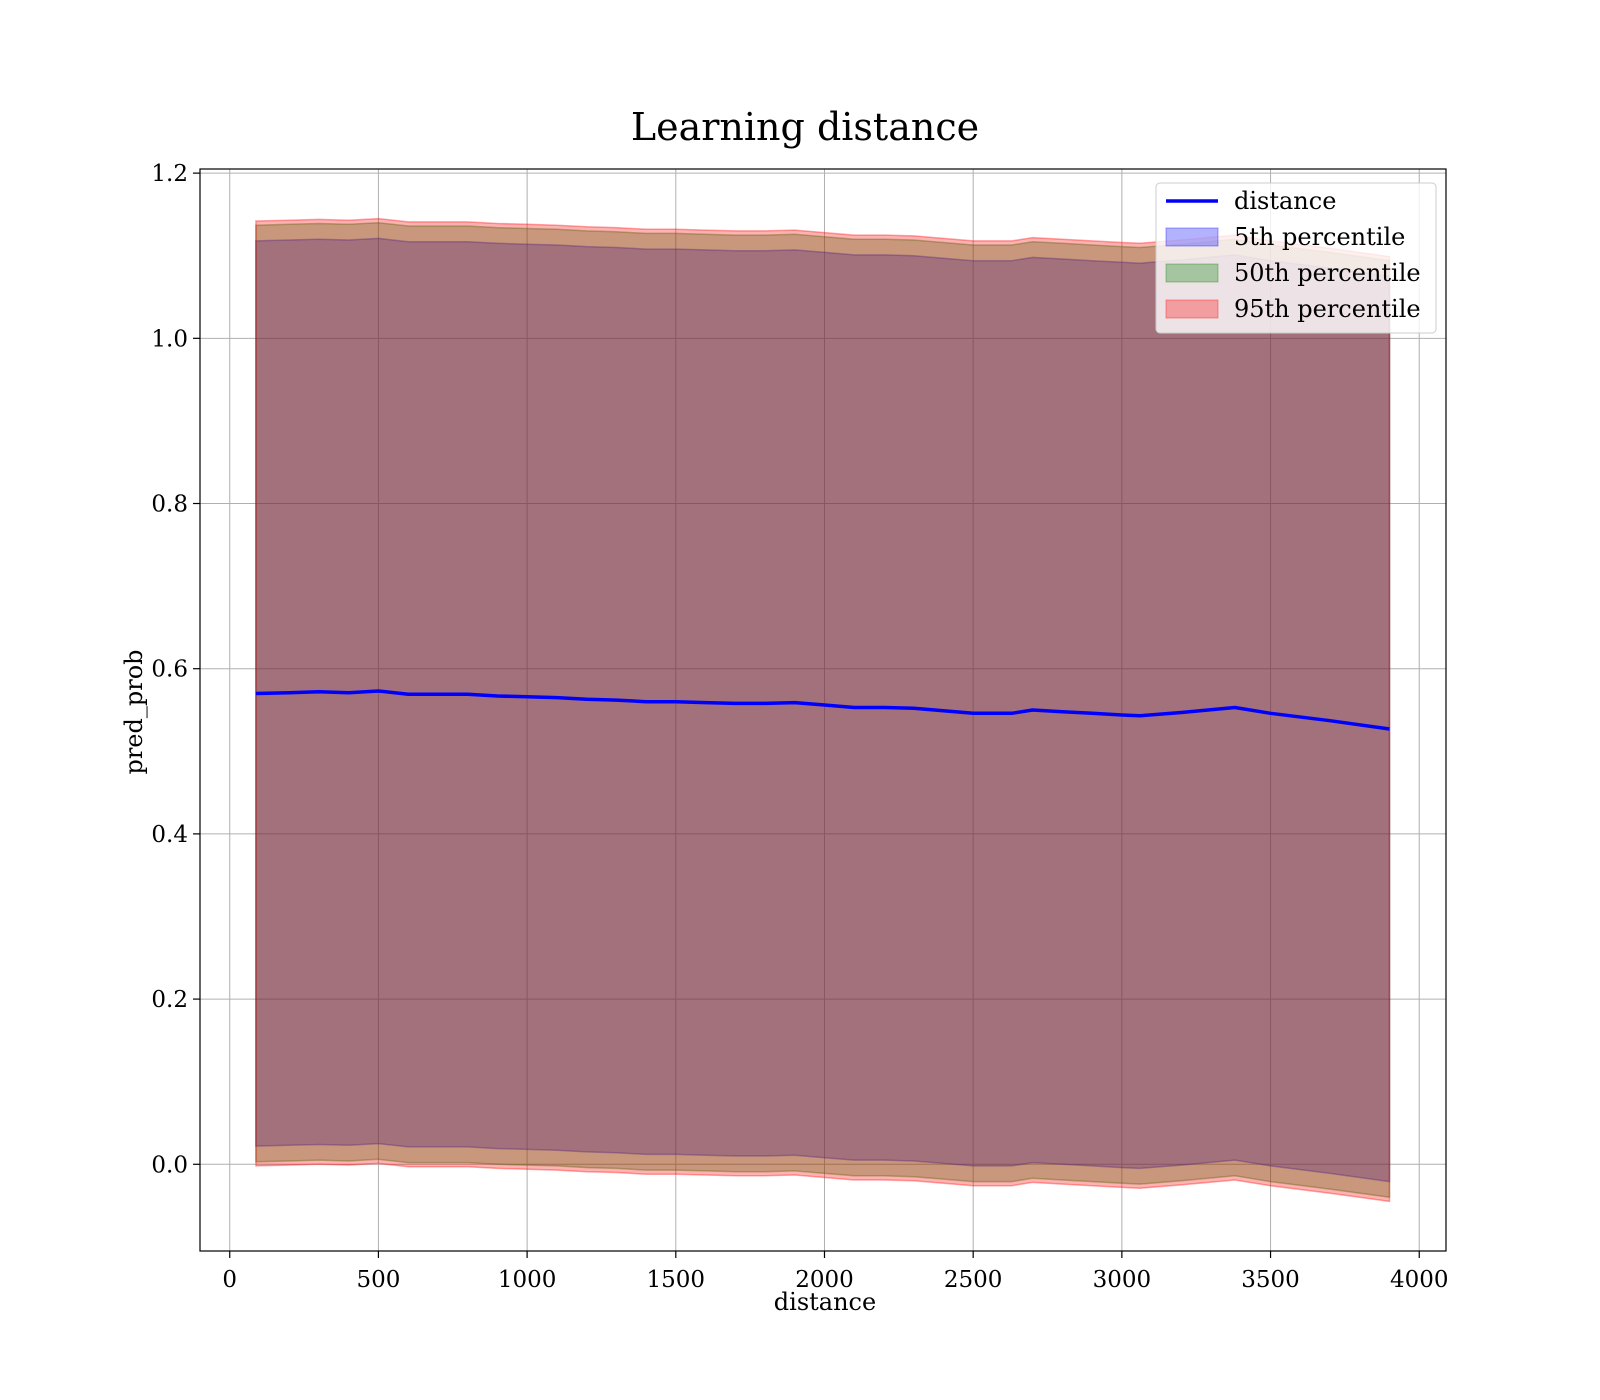  I want to click on y-tick-label: 0.8, so click(169, 505).